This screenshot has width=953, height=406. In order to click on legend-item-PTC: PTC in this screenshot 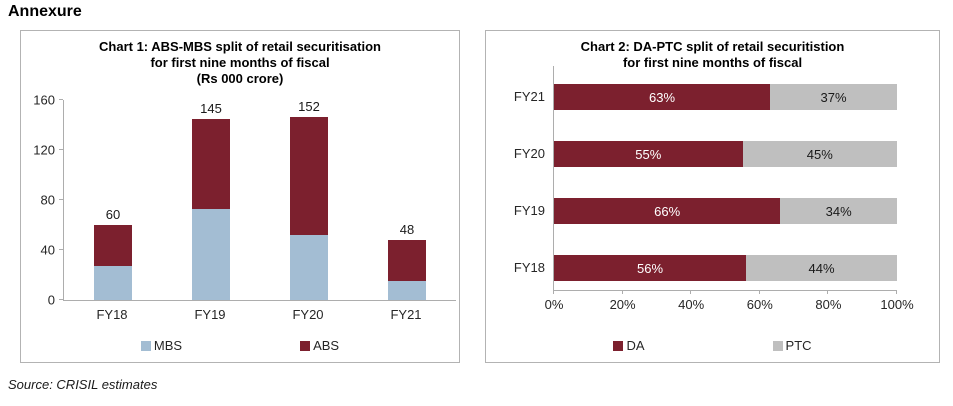, I will do `click(792, 345)`.